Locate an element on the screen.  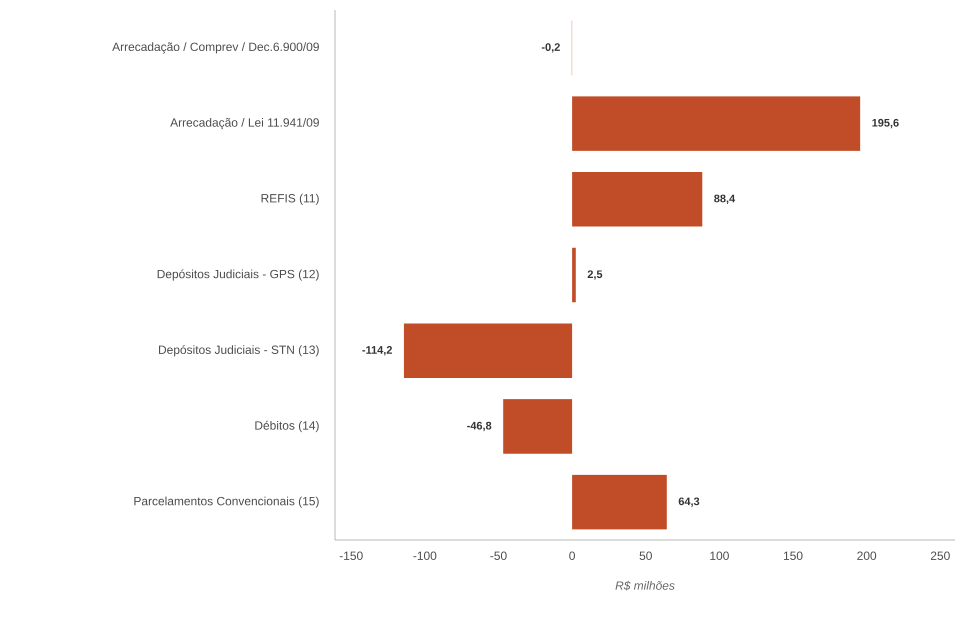
x-axis-title: R$ milhões is located at coordinates (645, 585).